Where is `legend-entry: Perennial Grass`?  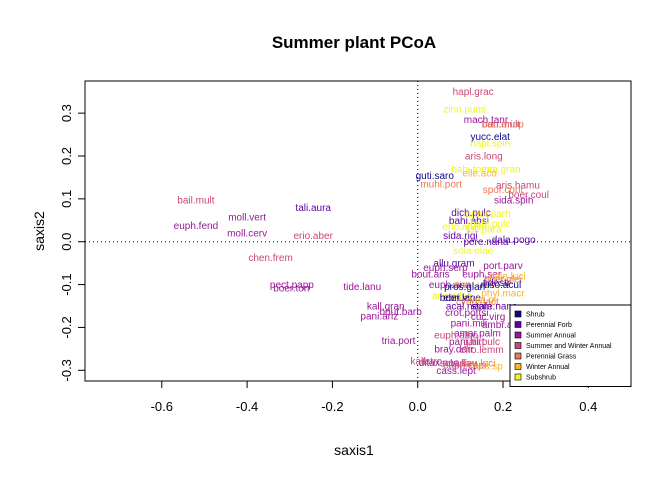
legend-entry: Perennial Grass is located at coordinates (551, 357).